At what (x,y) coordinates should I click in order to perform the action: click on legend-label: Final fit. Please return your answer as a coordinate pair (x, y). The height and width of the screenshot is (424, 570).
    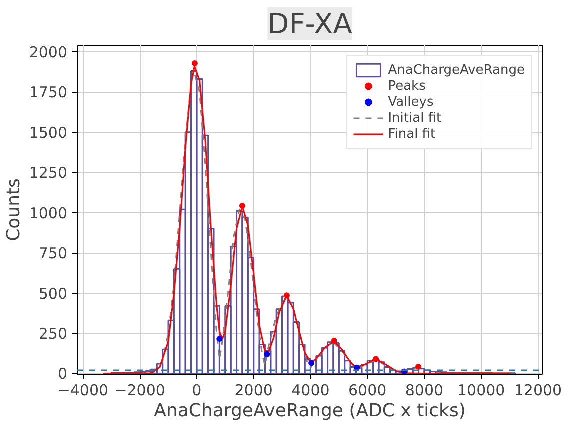
    Looking at the image, I should click on (412, 134).